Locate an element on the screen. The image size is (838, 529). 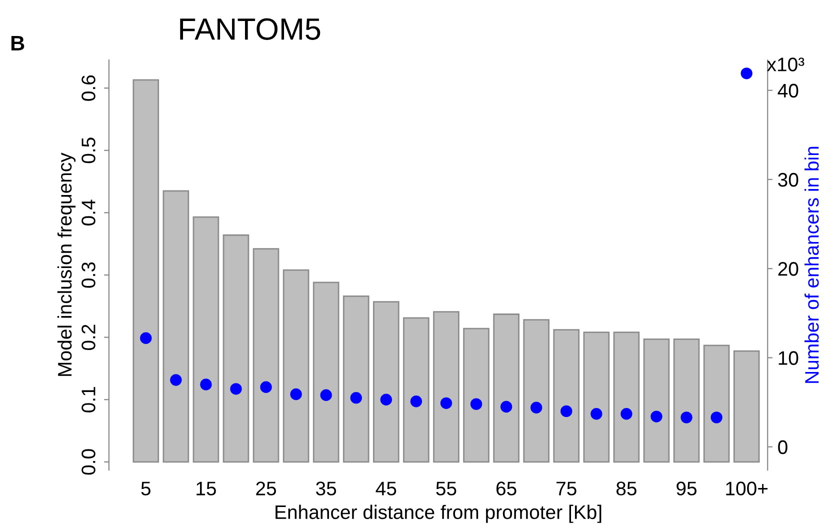
x-tick-label: 75 is located at coordinates (566, 489).